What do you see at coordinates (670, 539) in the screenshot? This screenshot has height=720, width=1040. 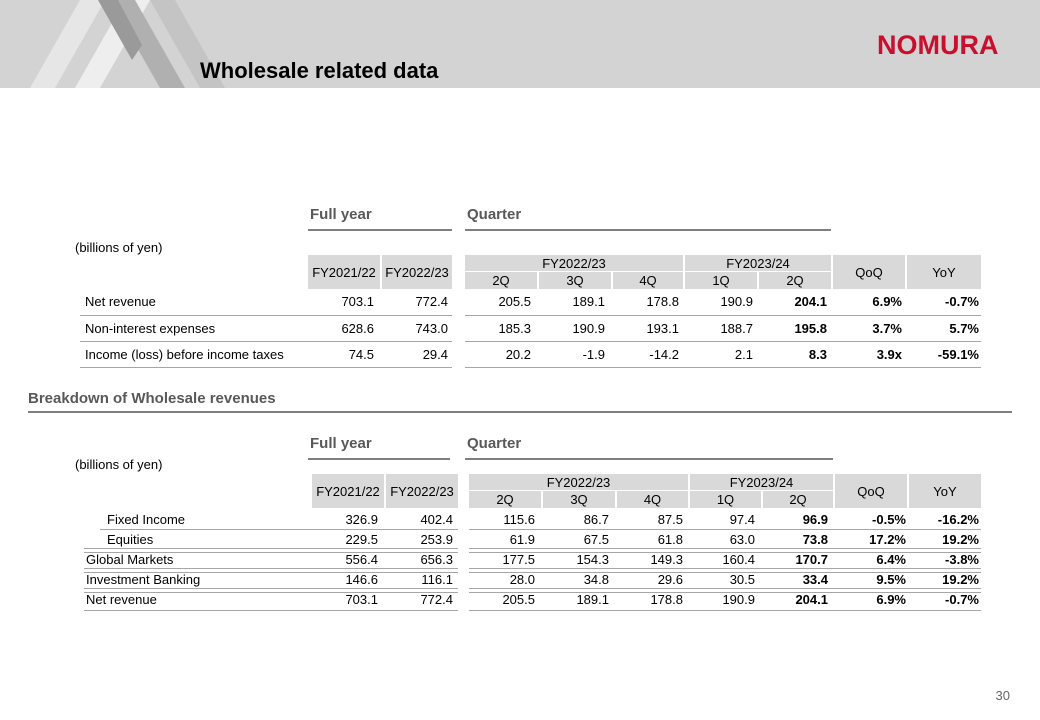 I see `cell: 61.8` at bounding box center [670, 539].